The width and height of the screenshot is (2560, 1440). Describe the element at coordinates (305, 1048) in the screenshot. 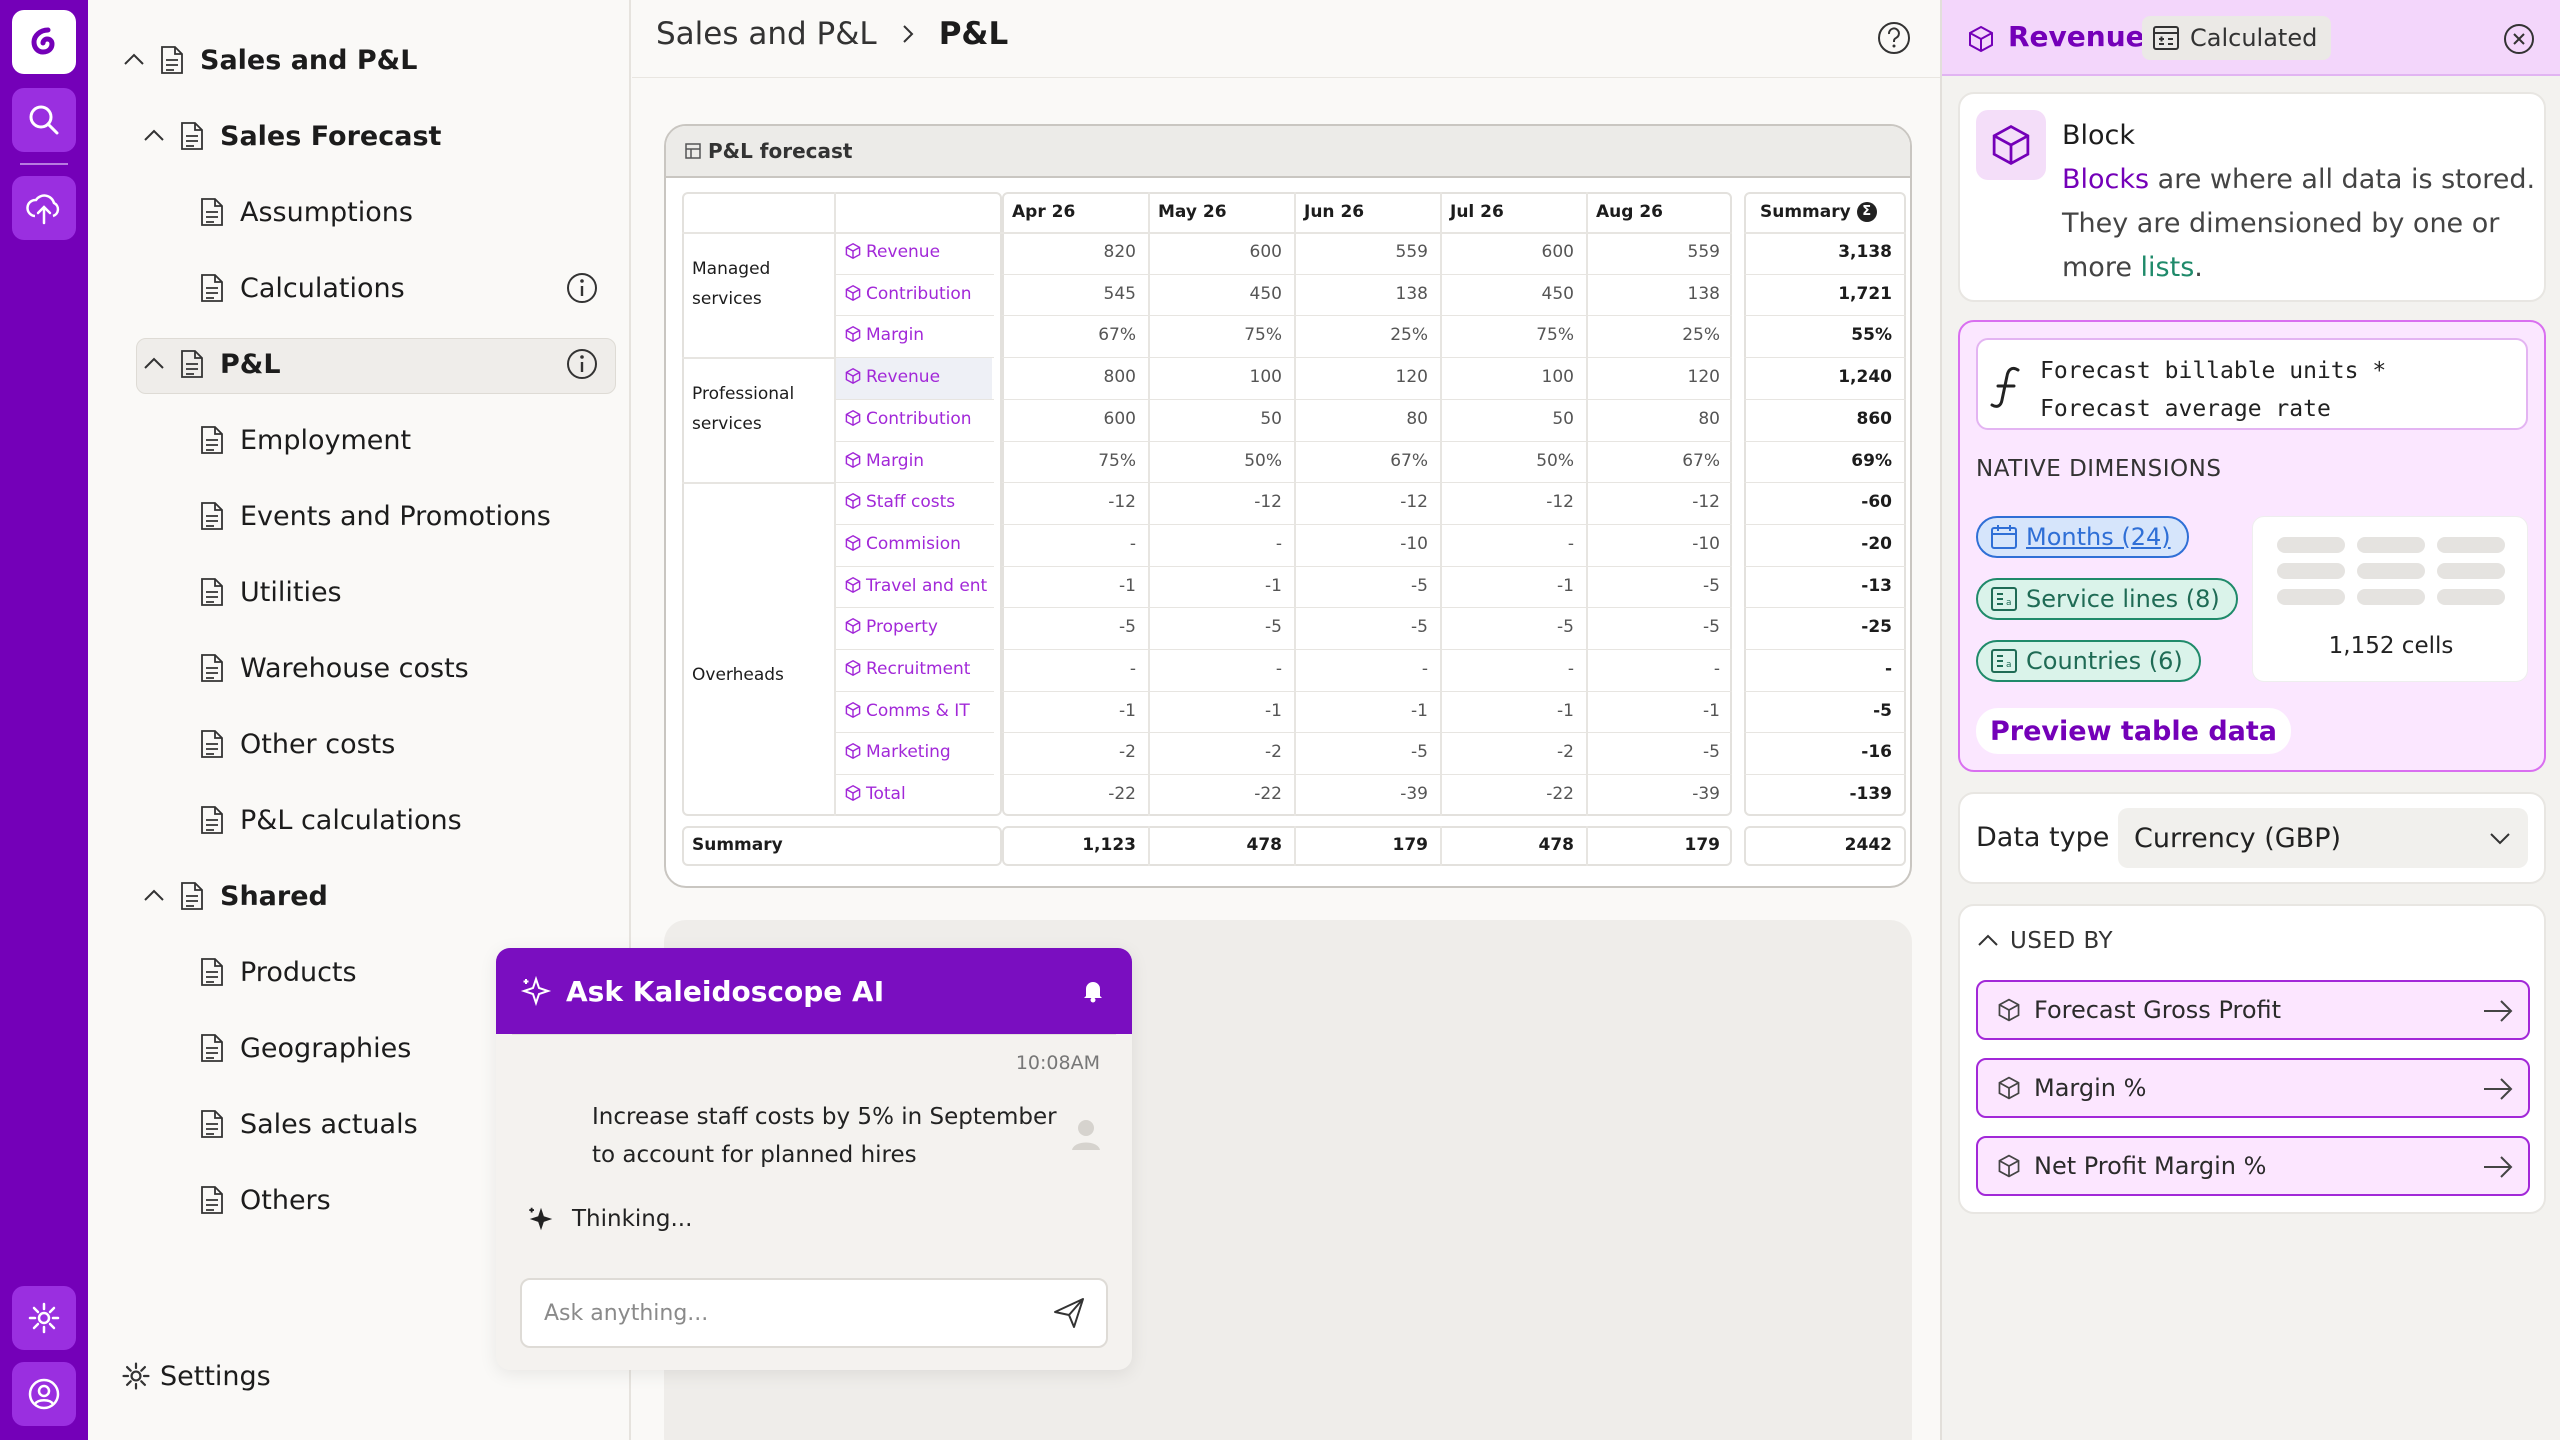

I see `nav-item-geographies: Geographies` at that location.